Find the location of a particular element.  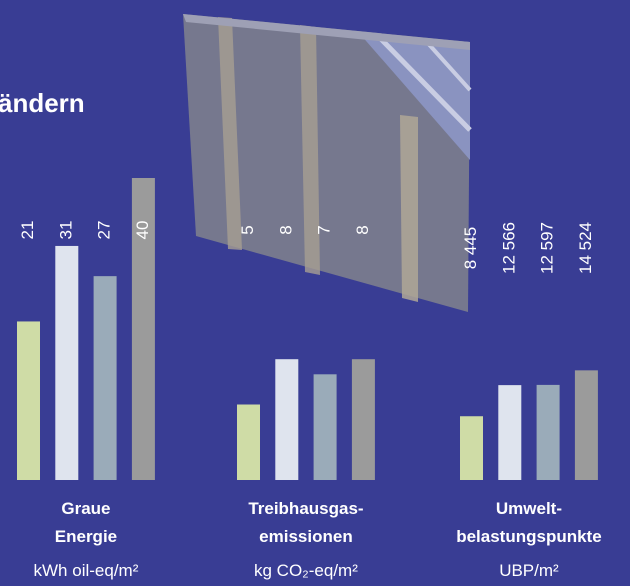

value-label: 40 is located at coordinates (142, 230).